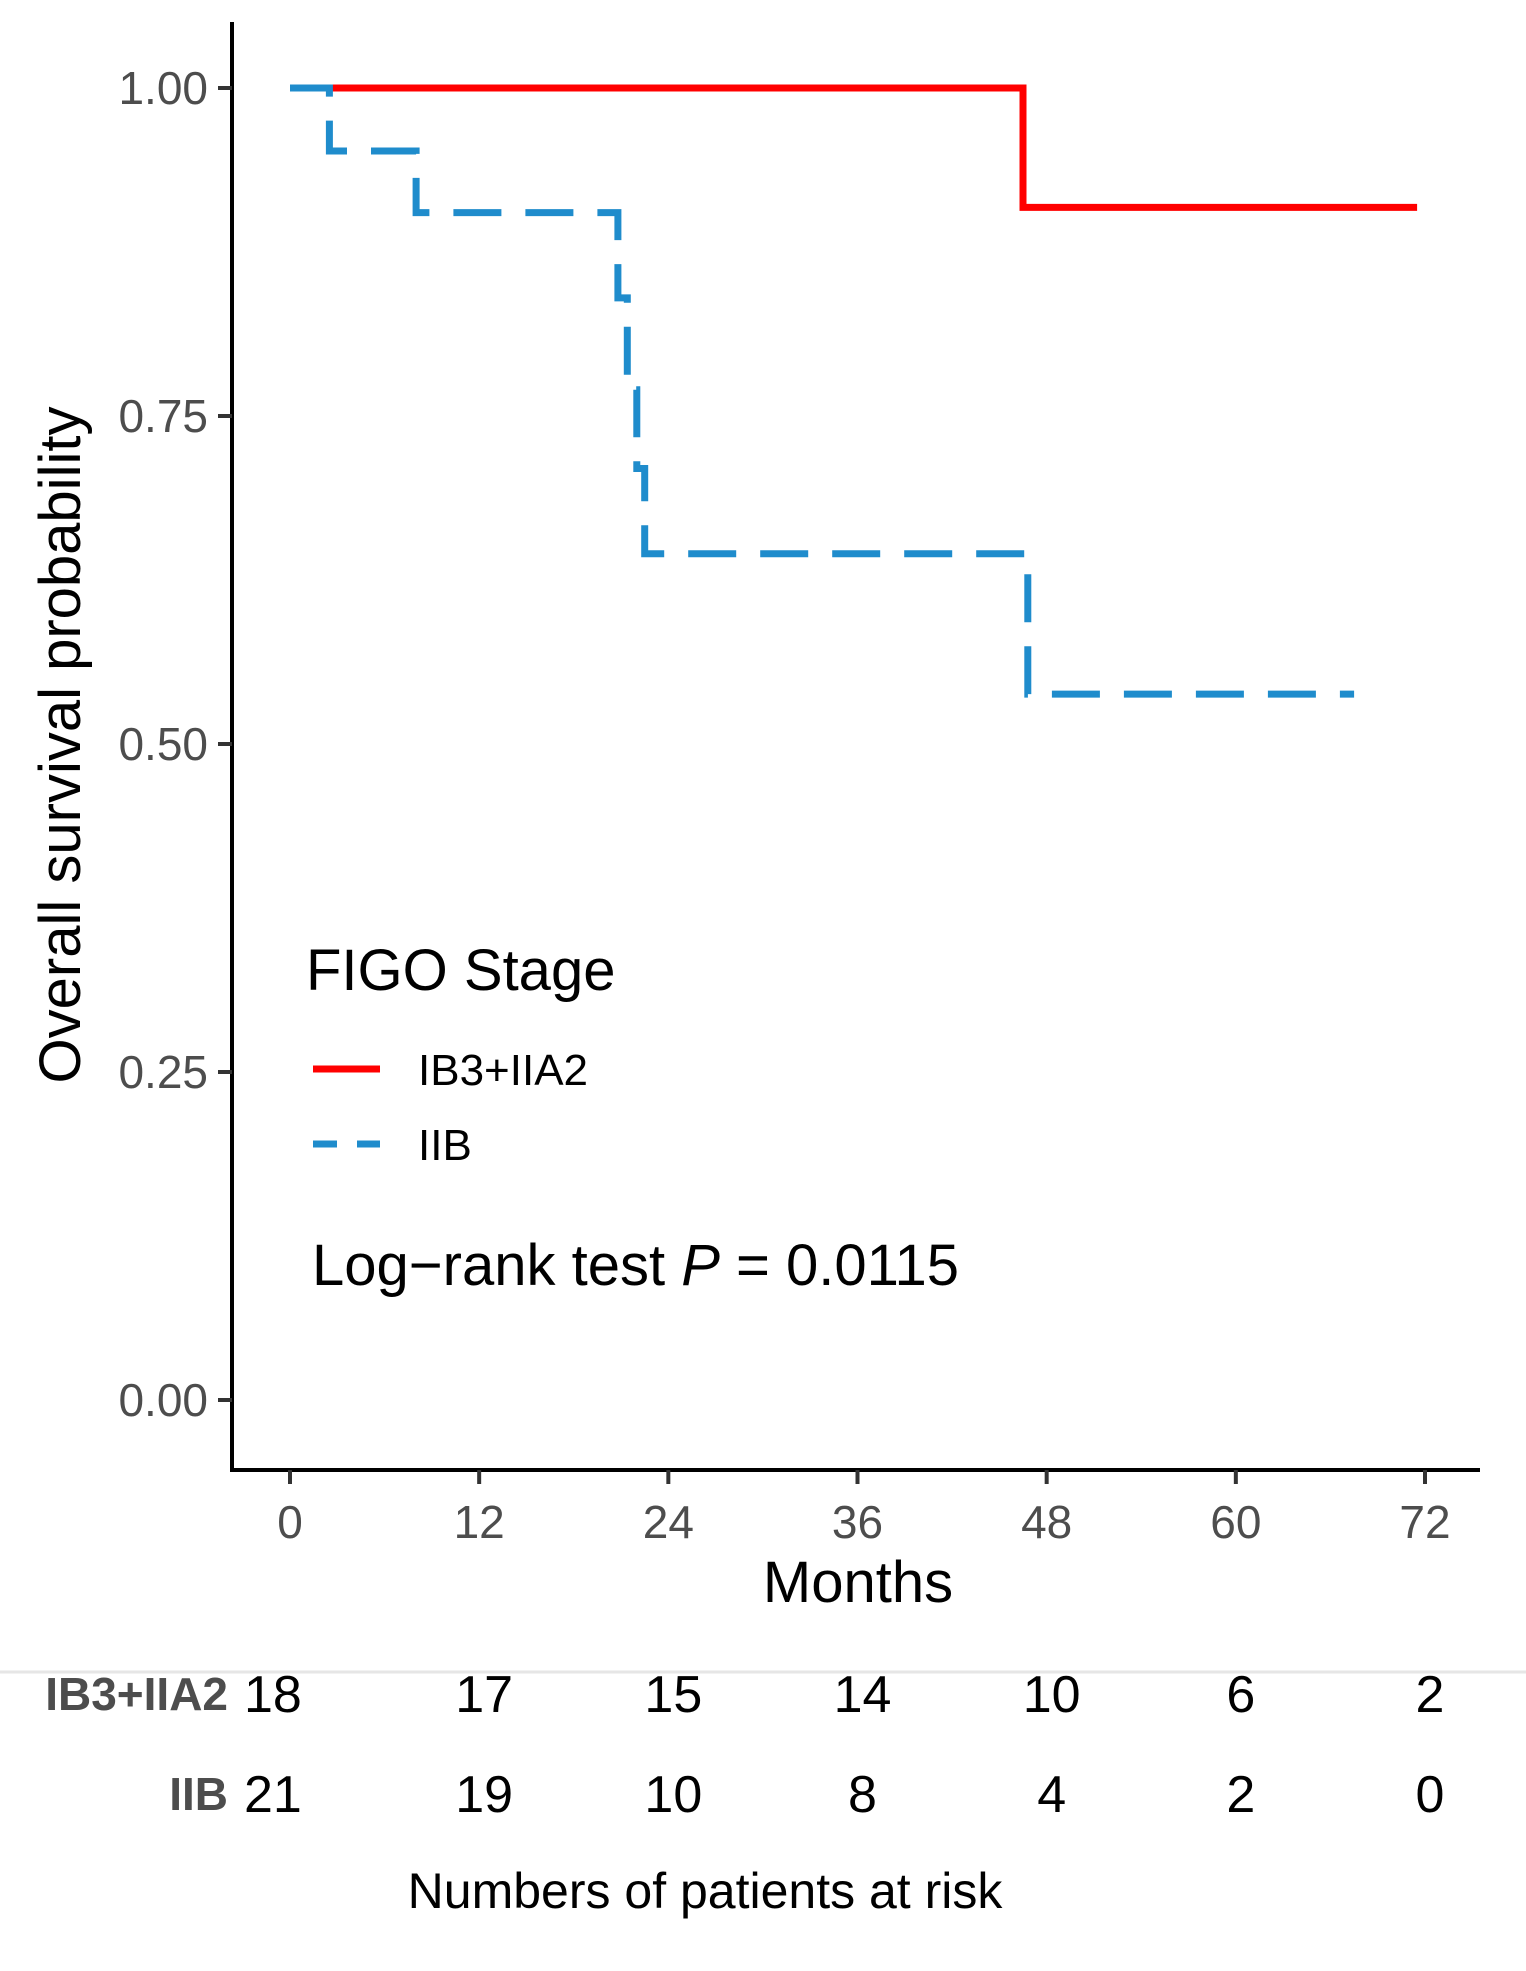 This screenshot has height=1971, width=1526. What do you see at coordinates (484, 1795) in the screenshot?
I see `risk-cell: 19` at bounding box center [484, 1795].